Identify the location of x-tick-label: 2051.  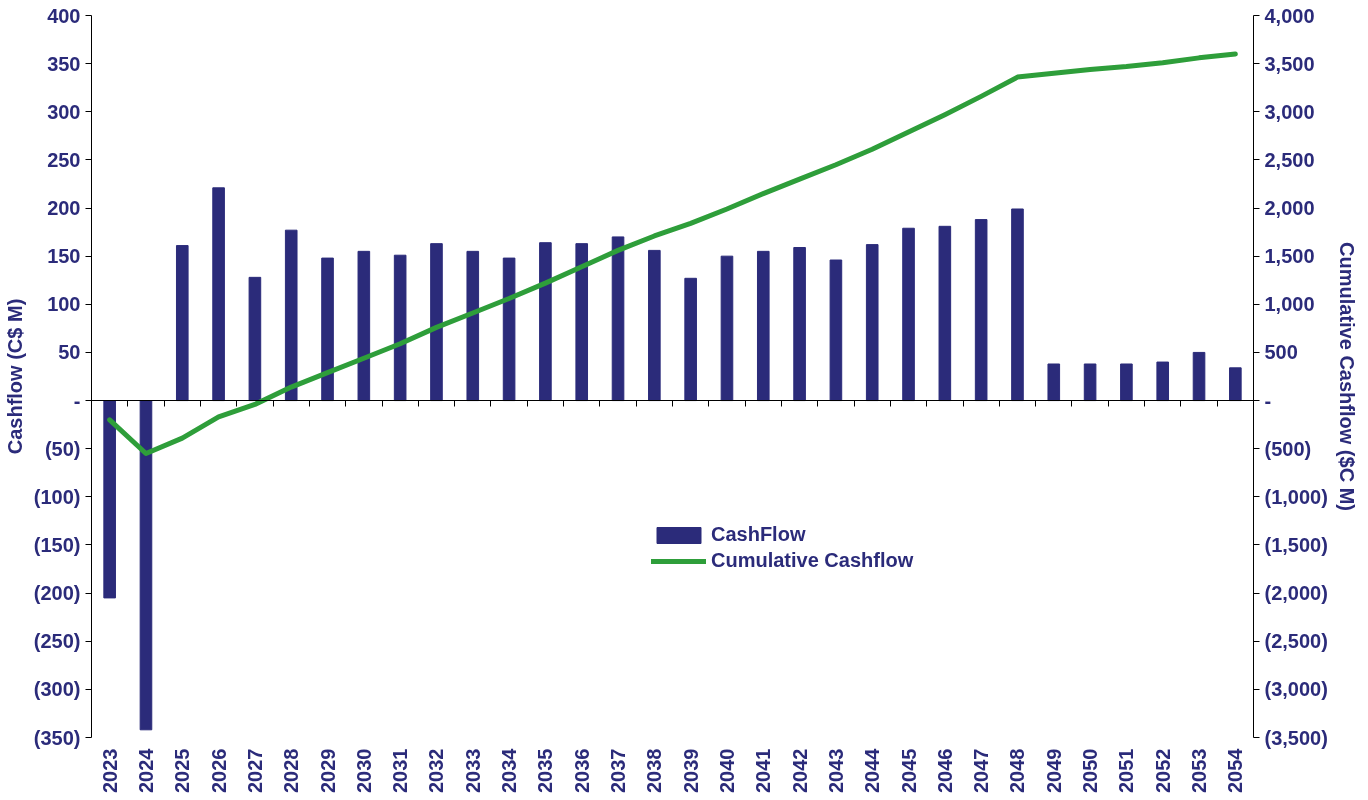
(1126, 770).